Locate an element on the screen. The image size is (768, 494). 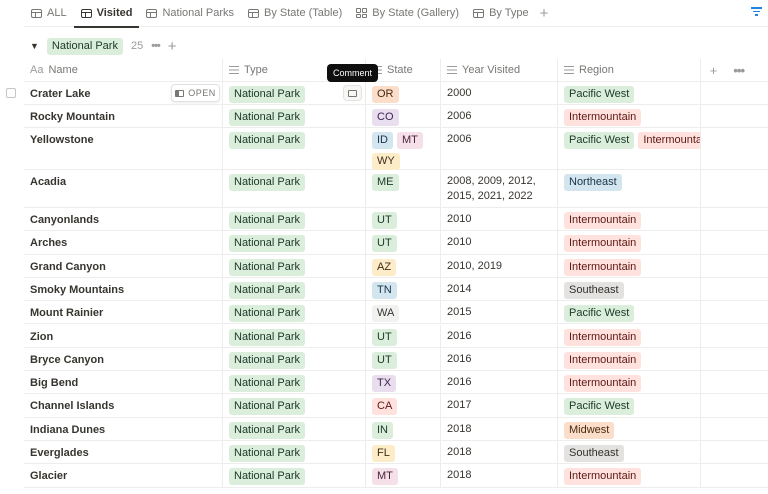
year-cell: 2000 is located at coordinates (499, 93).